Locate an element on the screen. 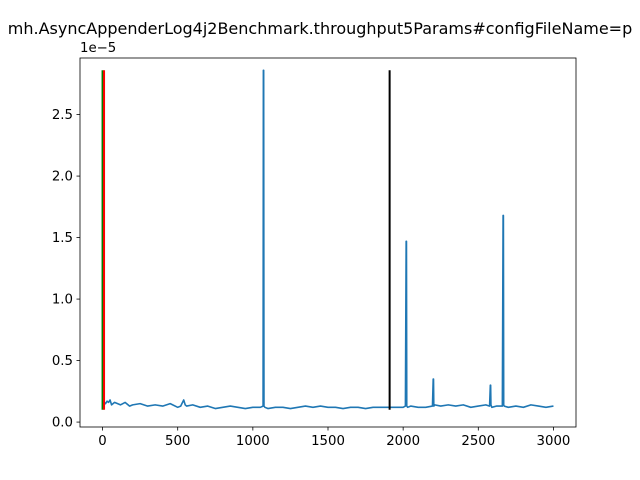  x-tick-label: 1500 is located at coordinates (328, 441).